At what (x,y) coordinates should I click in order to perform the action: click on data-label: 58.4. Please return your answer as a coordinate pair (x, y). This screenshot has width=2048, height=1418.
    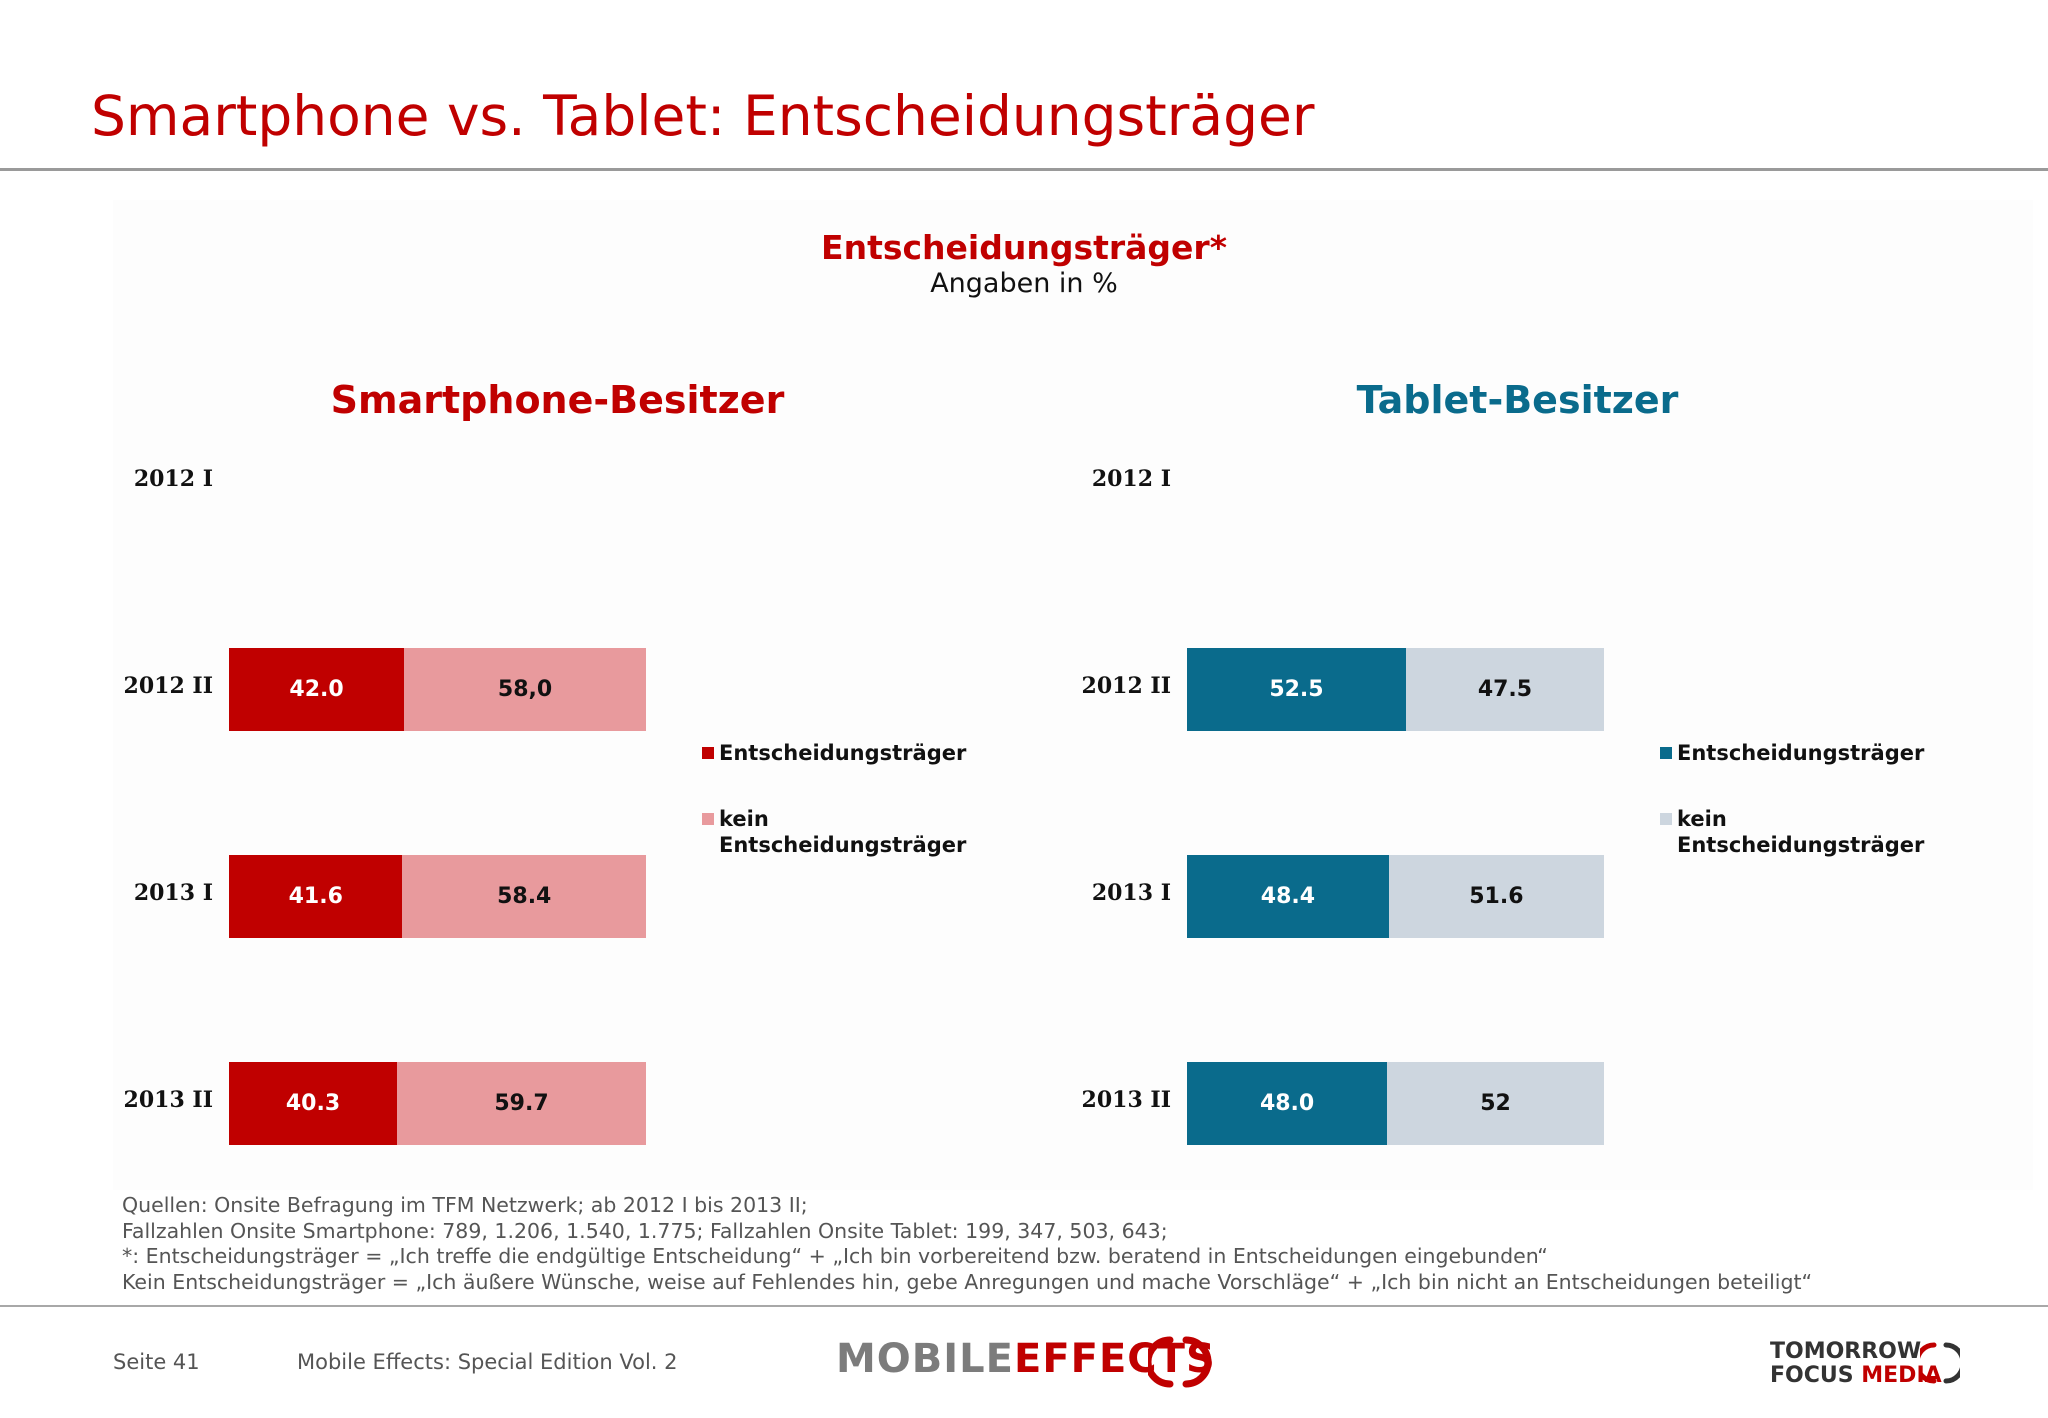
    Looking at the image, I should click on (524, 896).